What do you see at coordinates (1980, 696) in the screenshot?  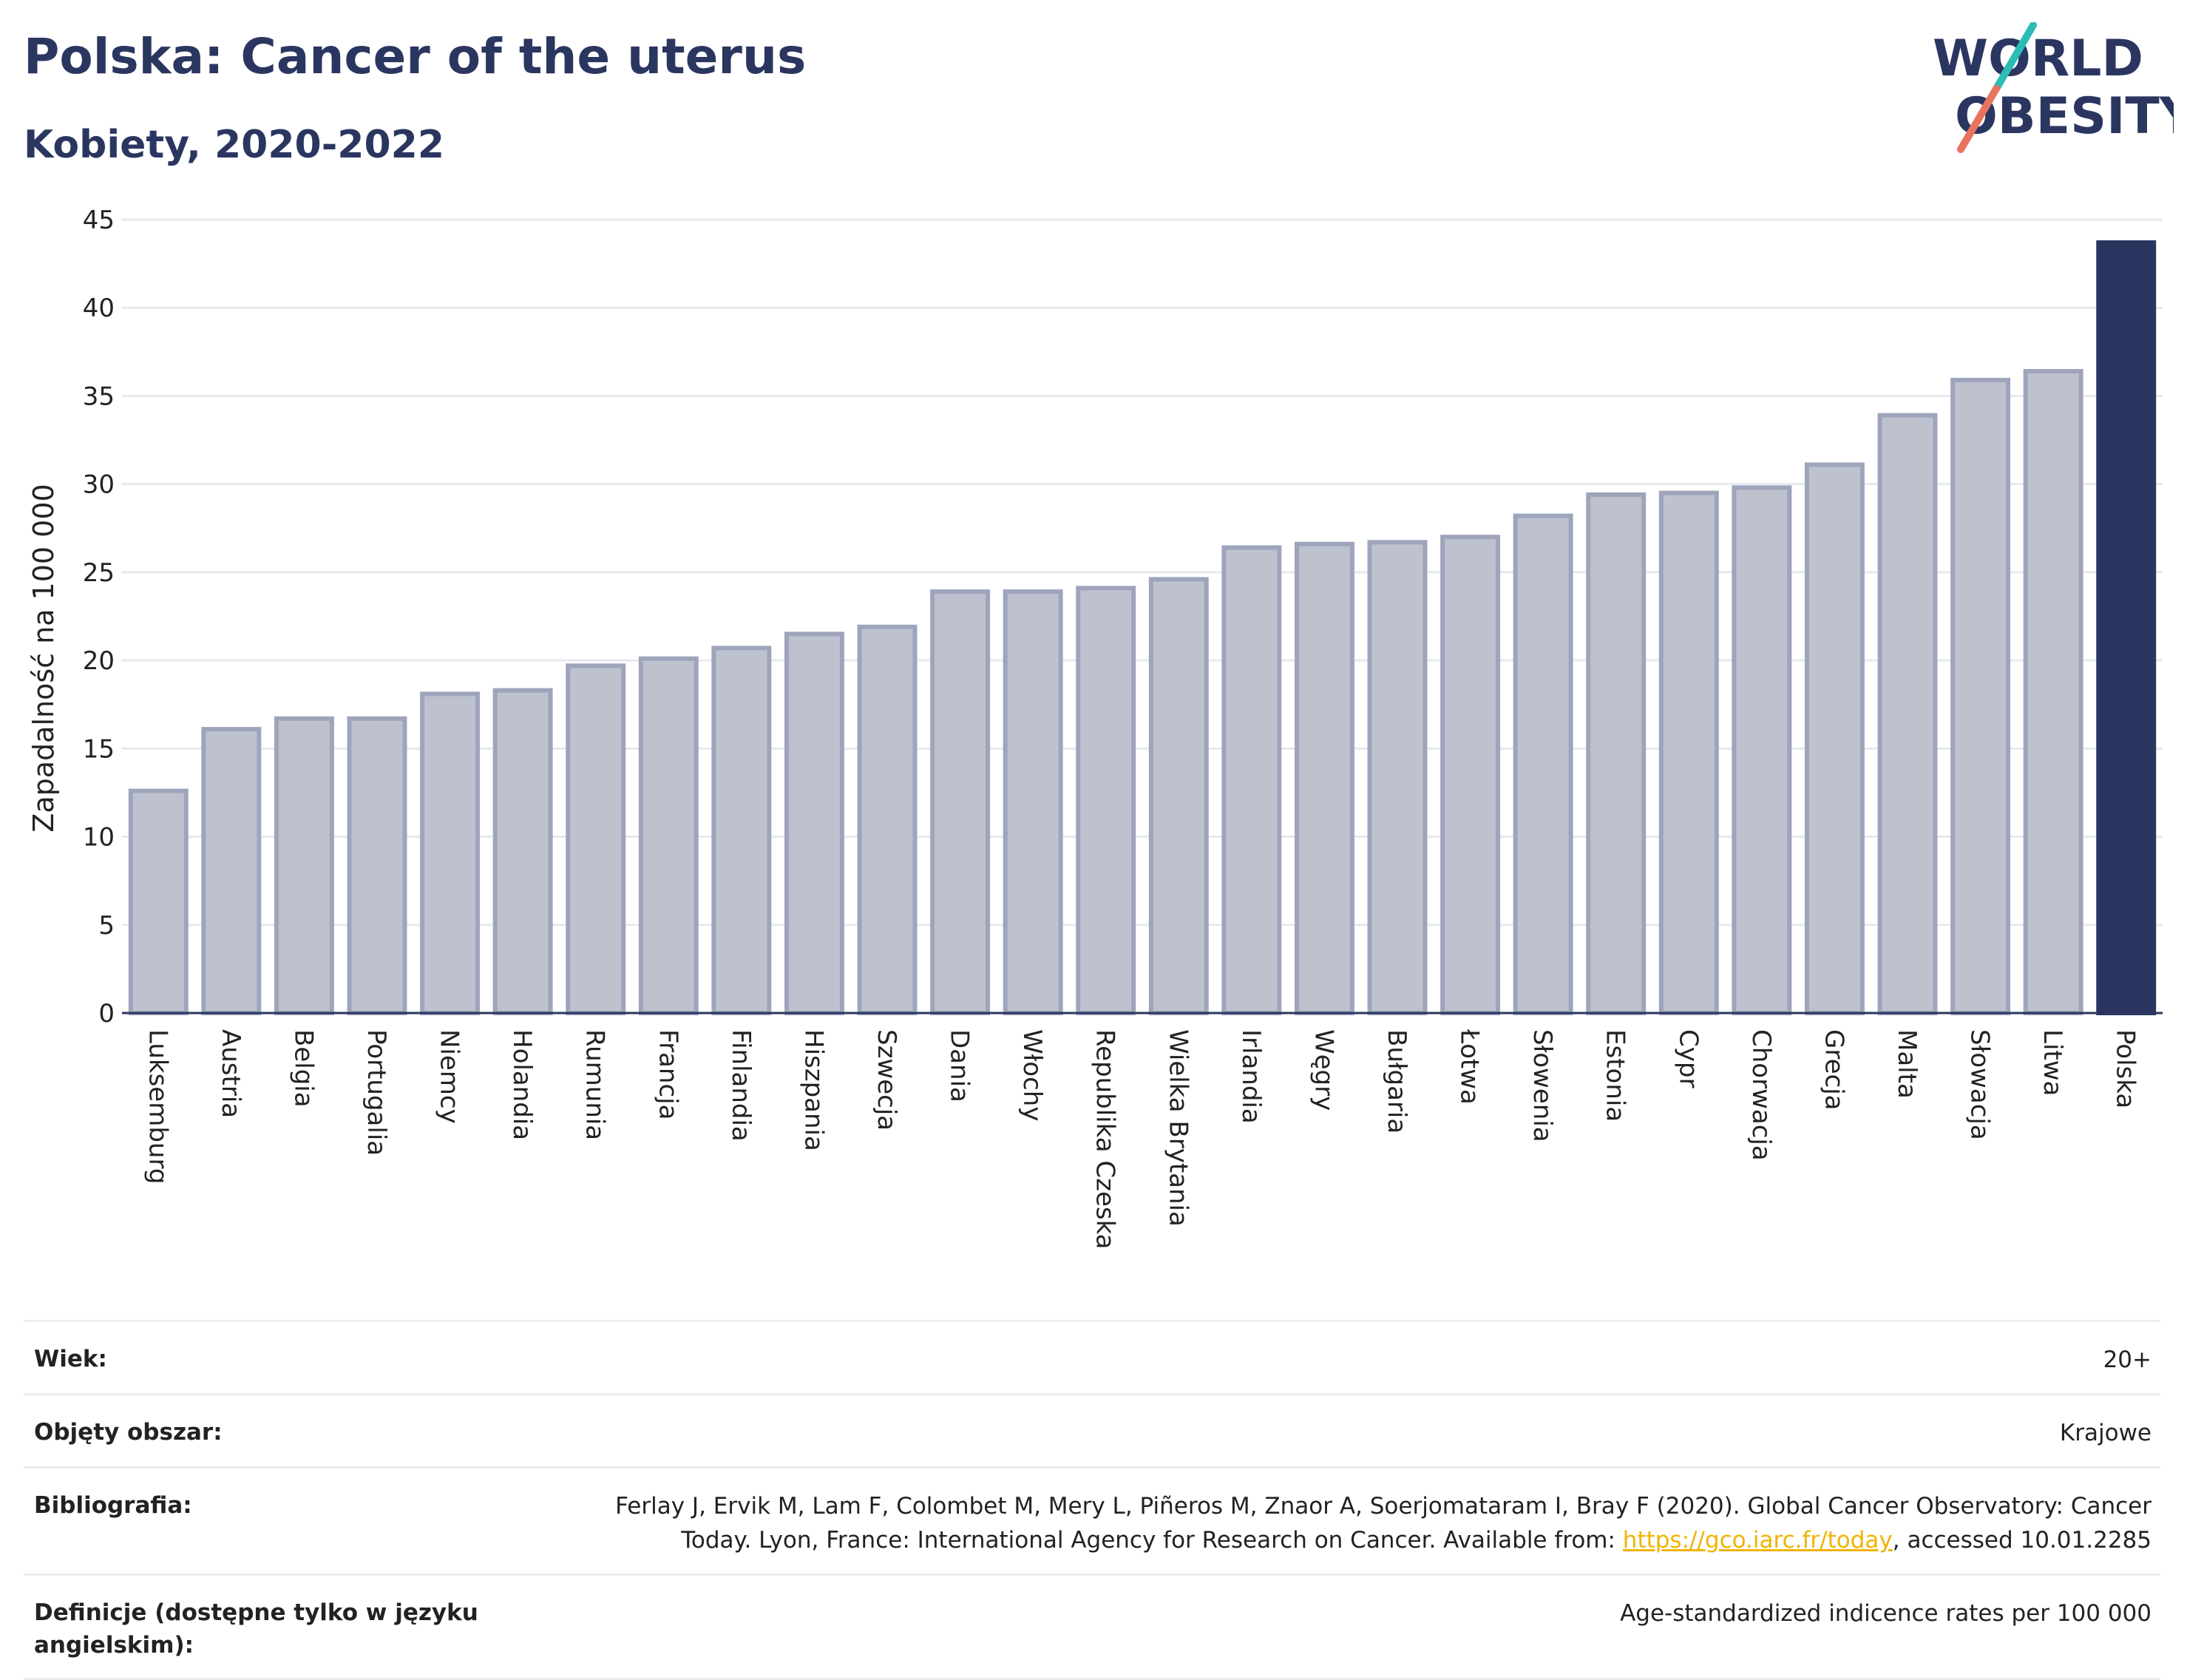 I see `bar-słowacja` at bounding box center [1980, 696].